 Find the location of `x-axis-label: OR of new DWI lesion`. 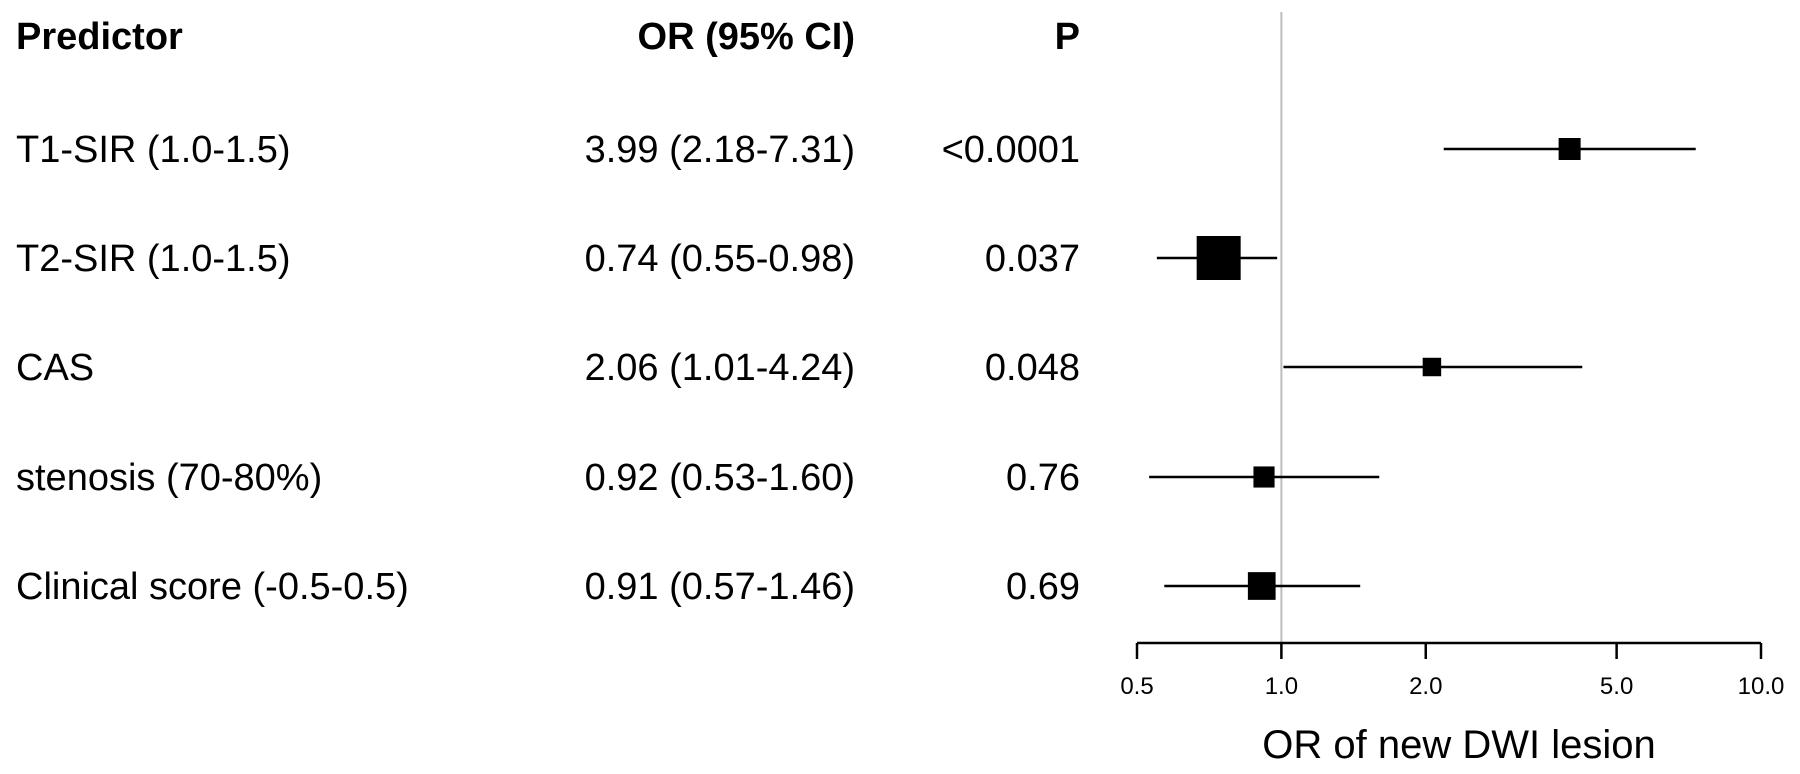

x-axis-label: OR of new DWI lesion is located at coordinates (1458, 745).